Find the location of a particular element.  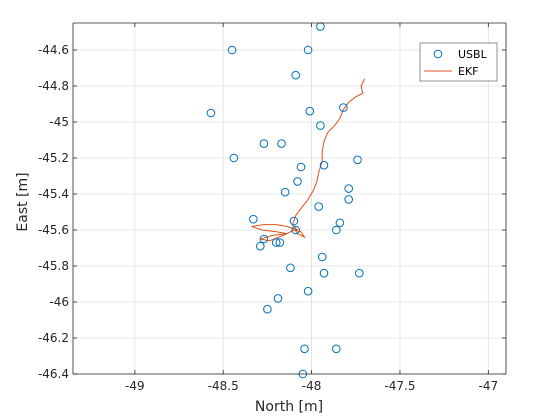

legend-usbl-label: USBL is located at coordinates (473, 54).